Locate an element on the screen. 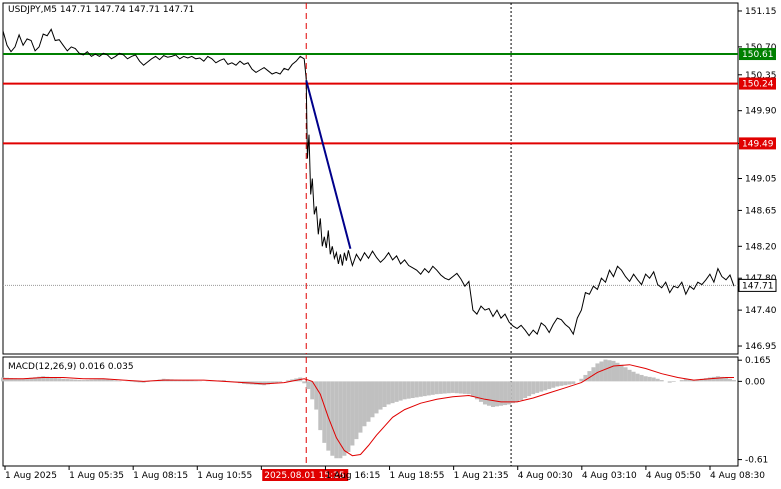 This screenshot has width=781, height=489. macd-y-tick-label: 0.00 is located at coordinates (755, 382).